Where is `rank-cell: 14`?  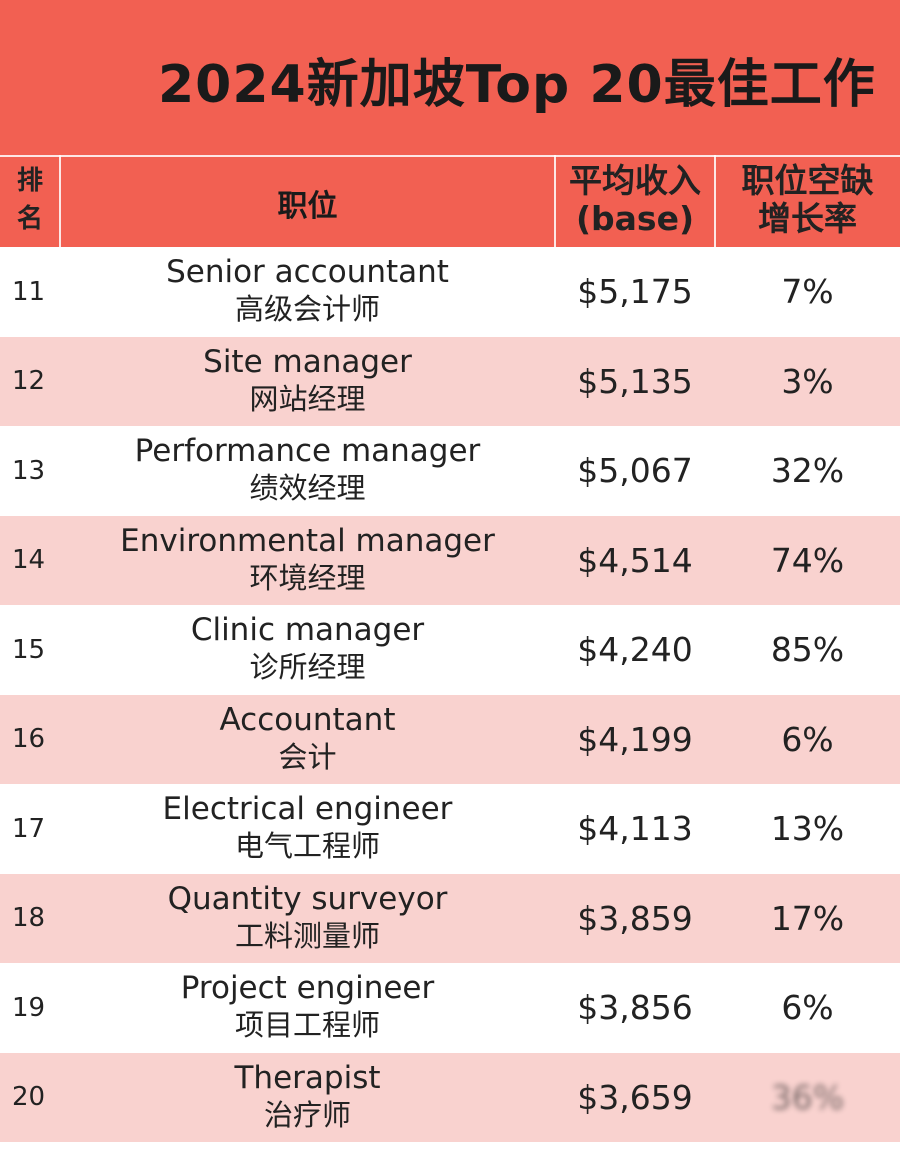 rank-cell: 14 is located at coordinates (29, 560).